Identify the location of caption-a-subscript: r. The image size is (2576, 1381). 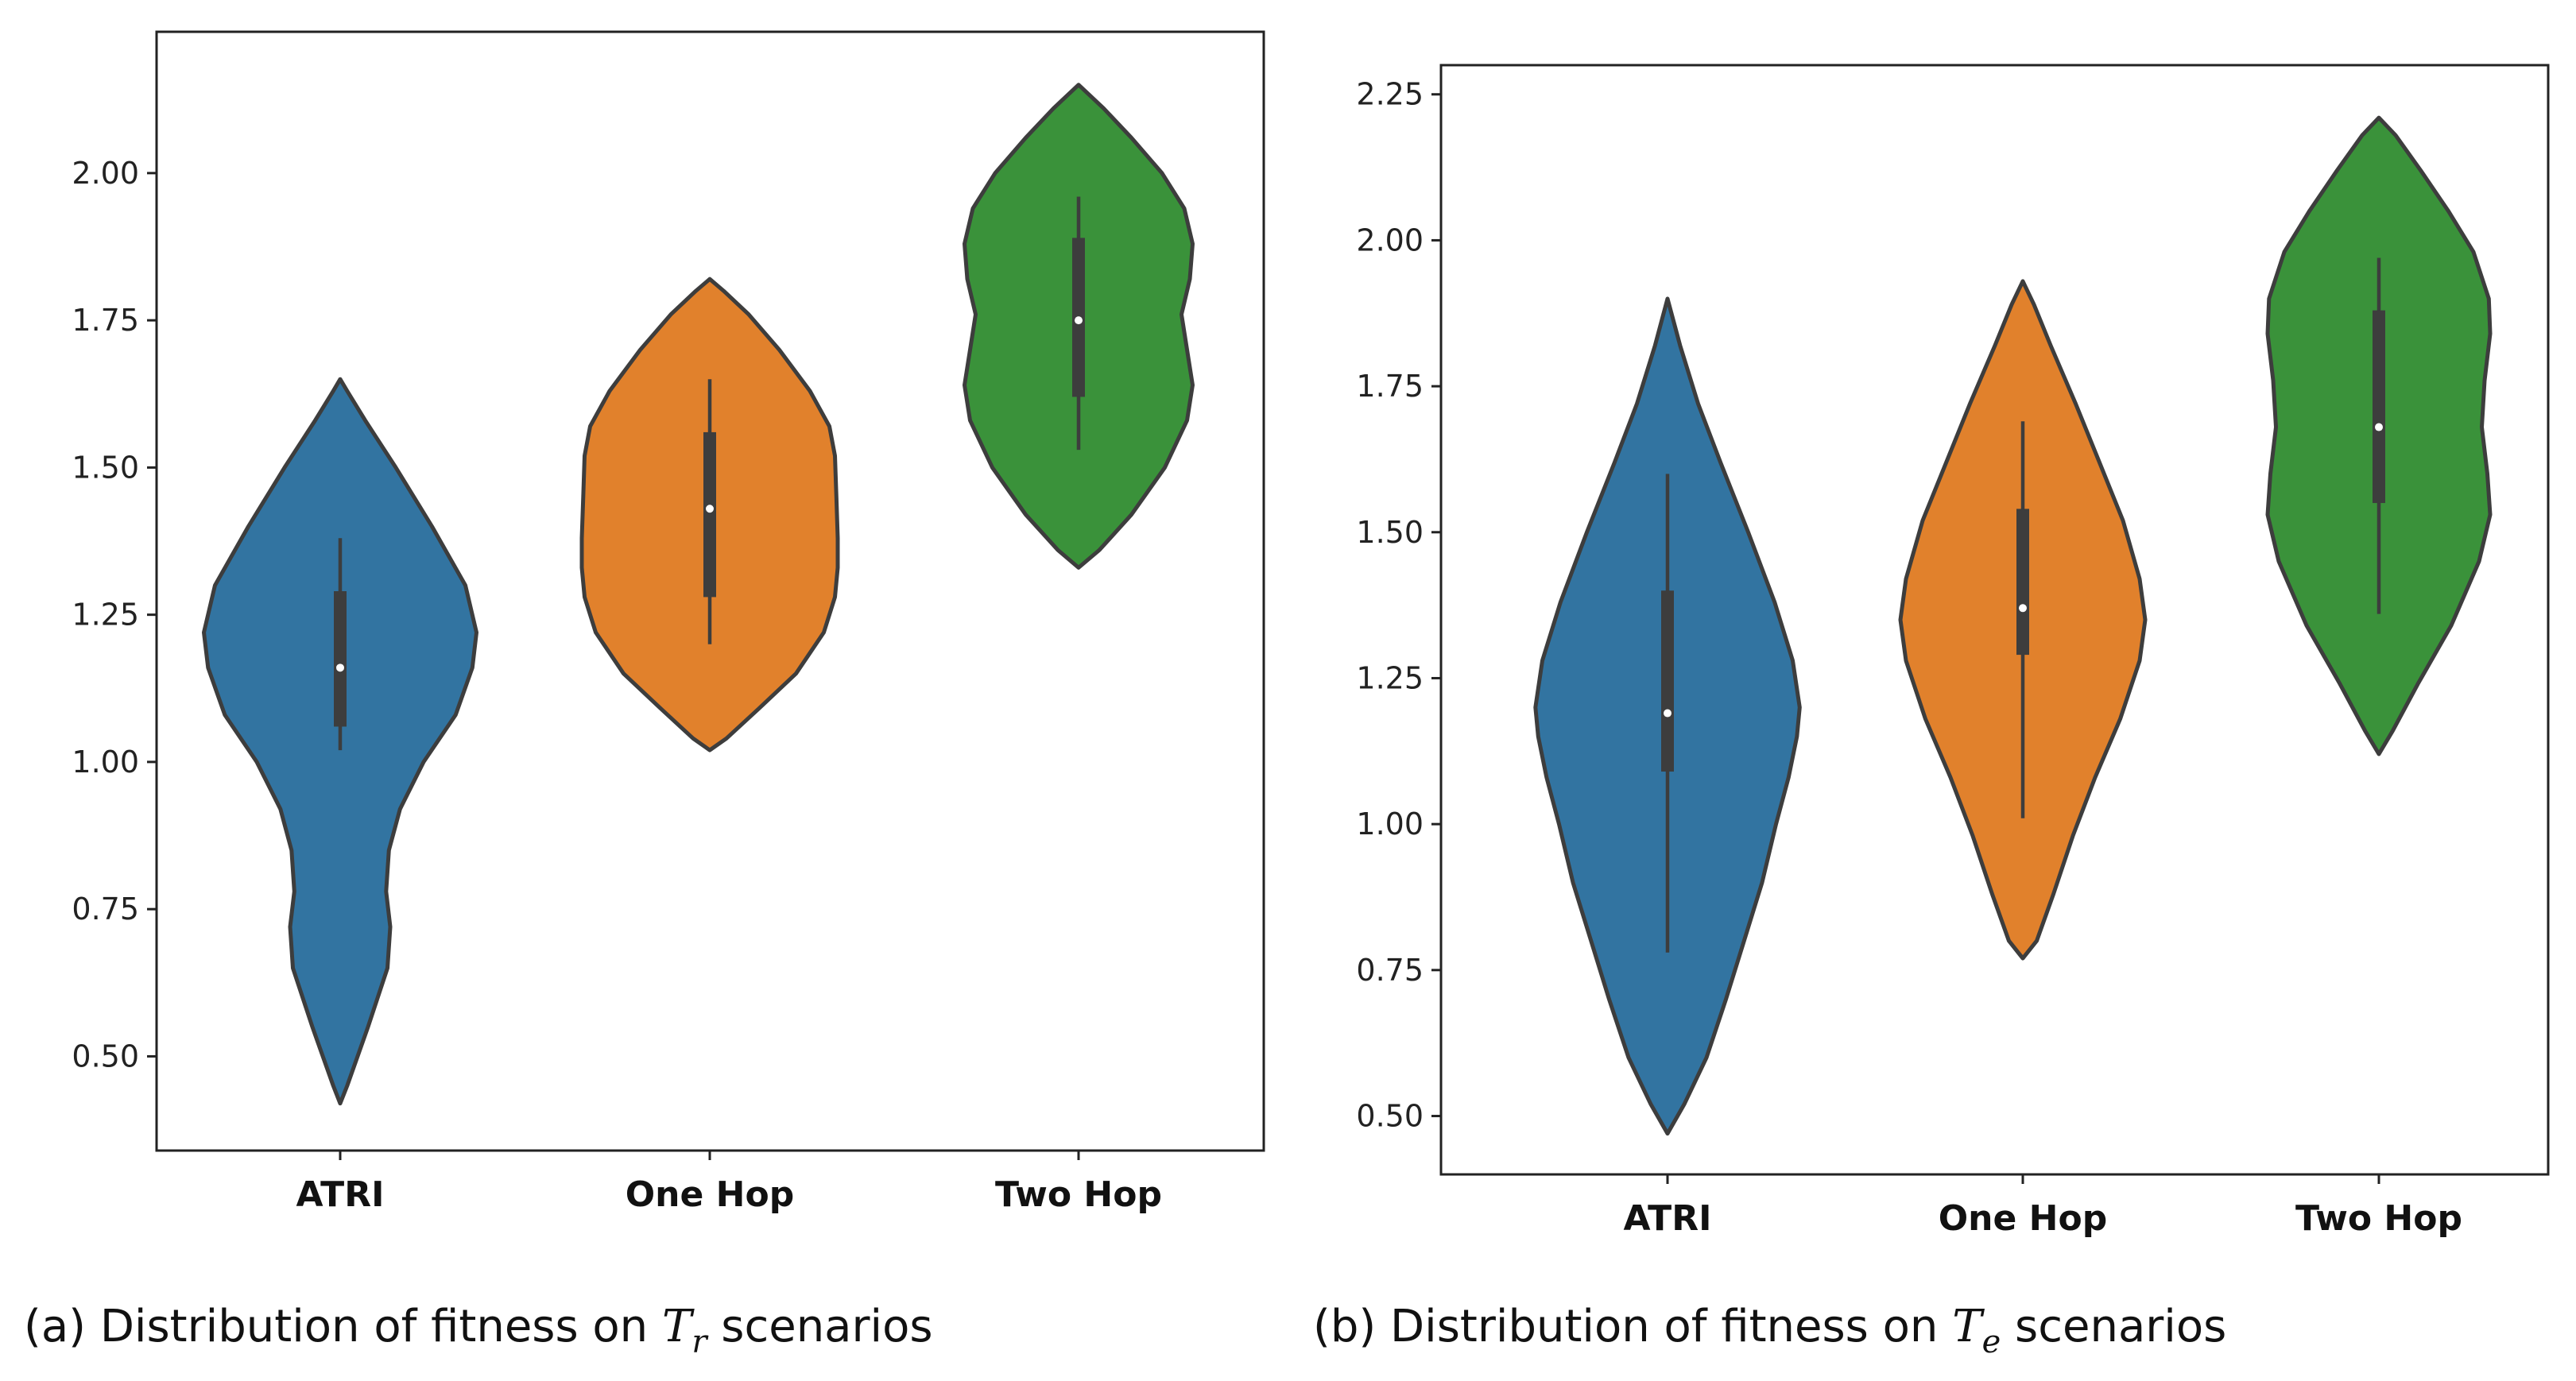
(700, 1342).